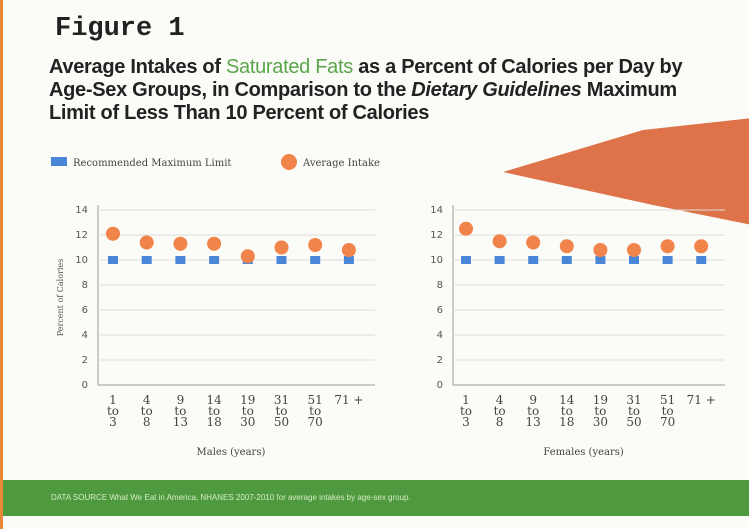 The height and width of the screenshot is (529, 749). Describe the element at coordinates (60, 298) in the screenshot. I see `y-axis-label: Percent of Calories` at that location.